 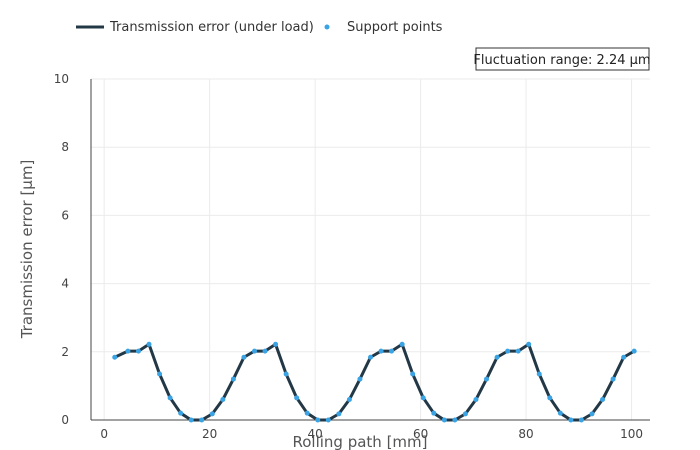 I want to click on legend-item-line: Transmission error (under load), so click(x=195, y=27).